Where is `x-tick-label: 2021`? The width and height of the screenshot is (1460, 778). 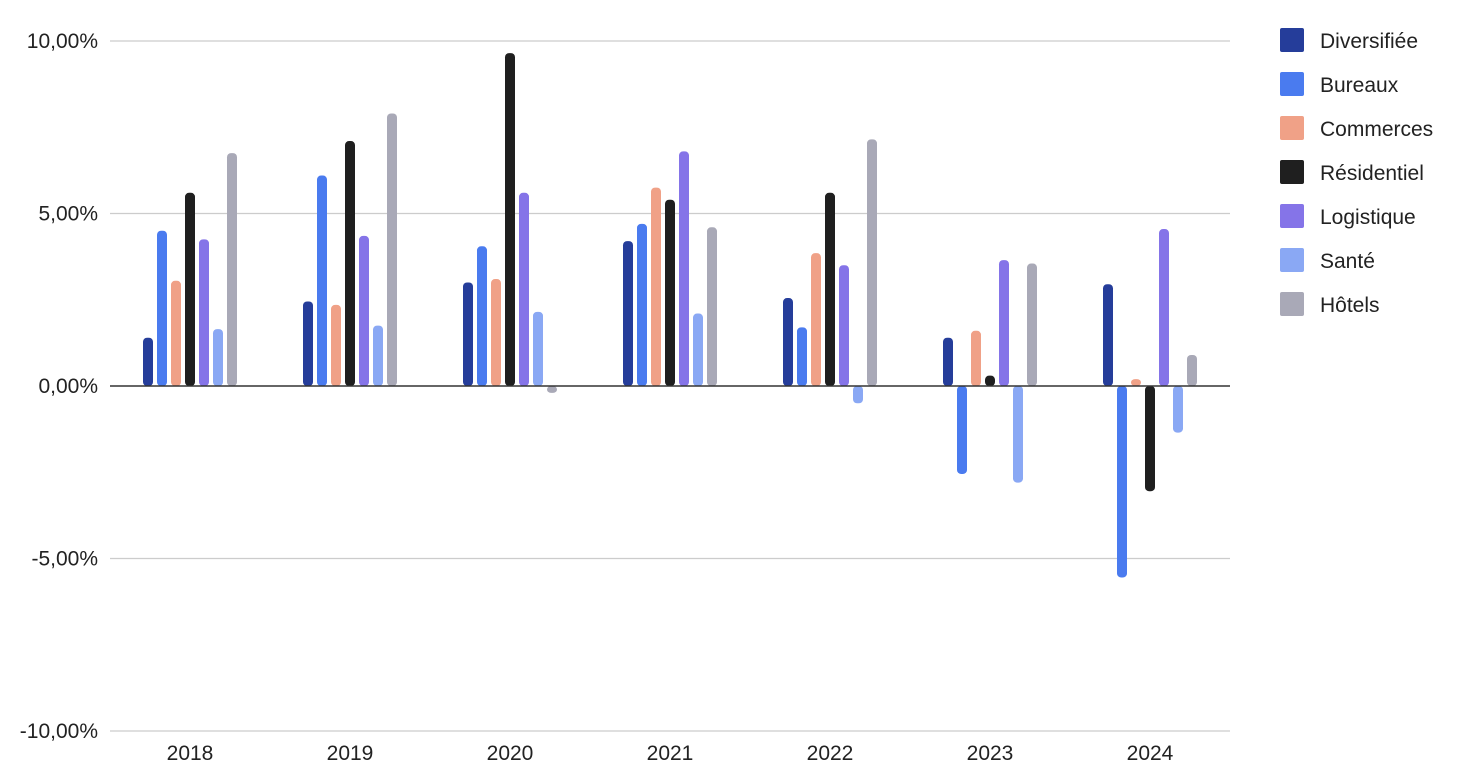 x-tick-label: 2021 is located at coordinates (670, 753).